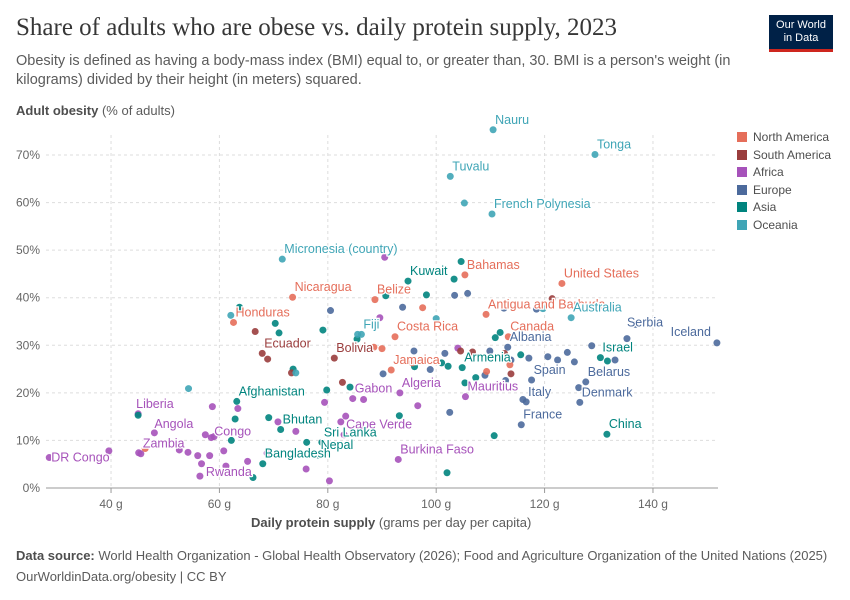 This screenshot has height=600, width=850. I want to click on legend-item: Oceania, so click(784, 226).